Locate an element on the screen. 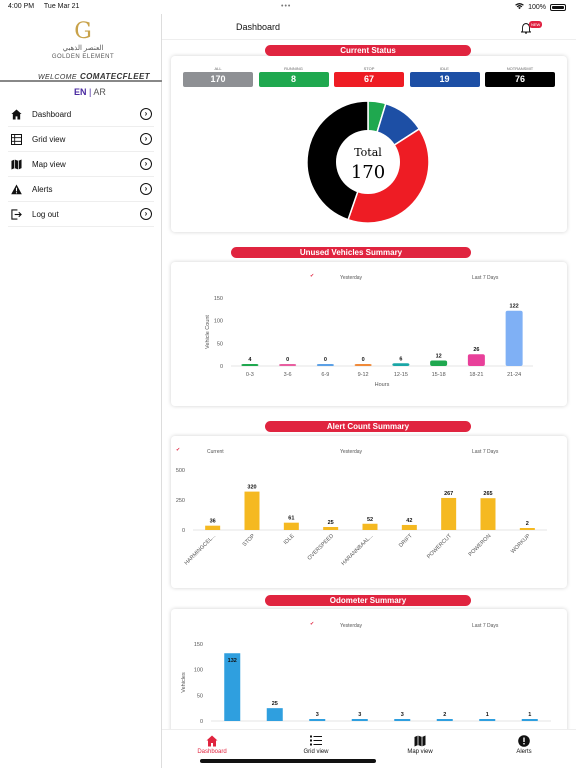 The width and height of the screenshot is (576, 768). status-notransmit: NOTRANSMIT 76 is located at coordinates (520, 76).